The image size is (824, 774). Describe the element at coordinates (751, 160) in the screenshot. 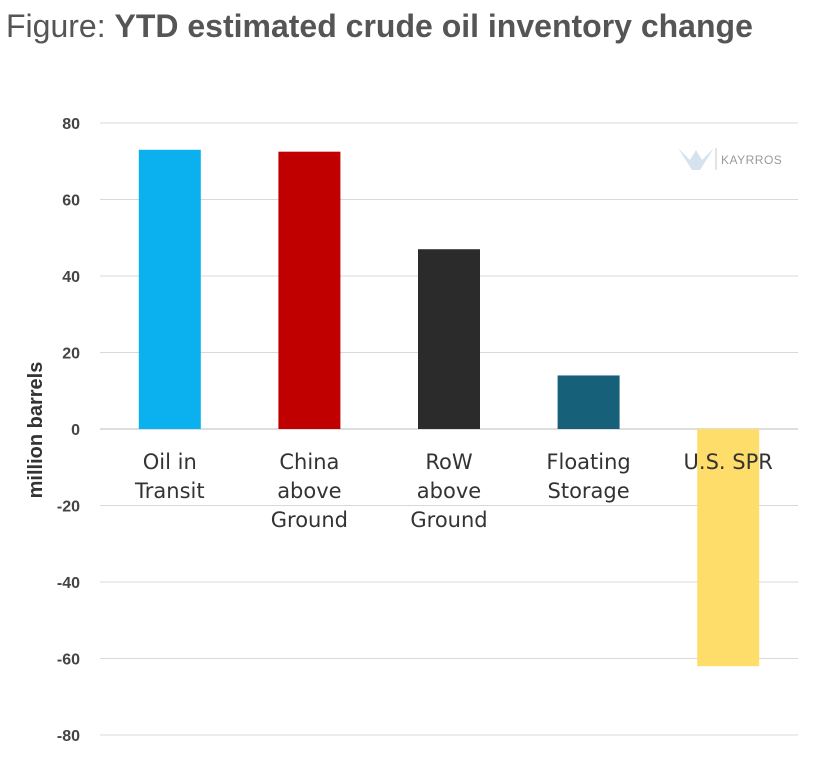

I see `kayrros-logo-text: KAYRROS` at that location.